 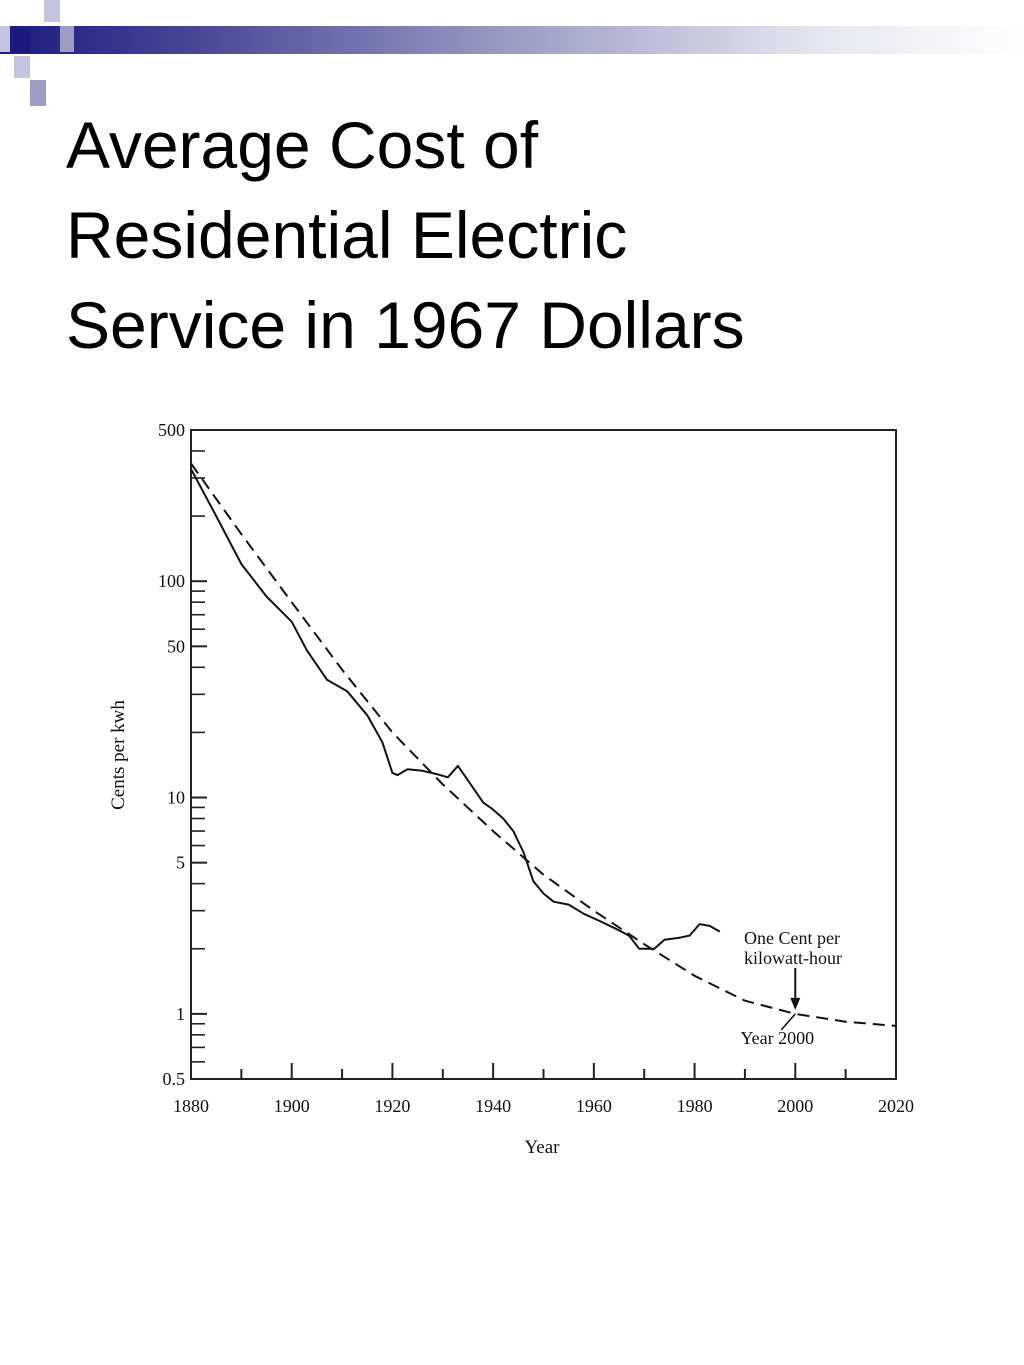 I want to click on annotation-one-cent-line-2: kilowatt-hour, so click(x=793, y=958).